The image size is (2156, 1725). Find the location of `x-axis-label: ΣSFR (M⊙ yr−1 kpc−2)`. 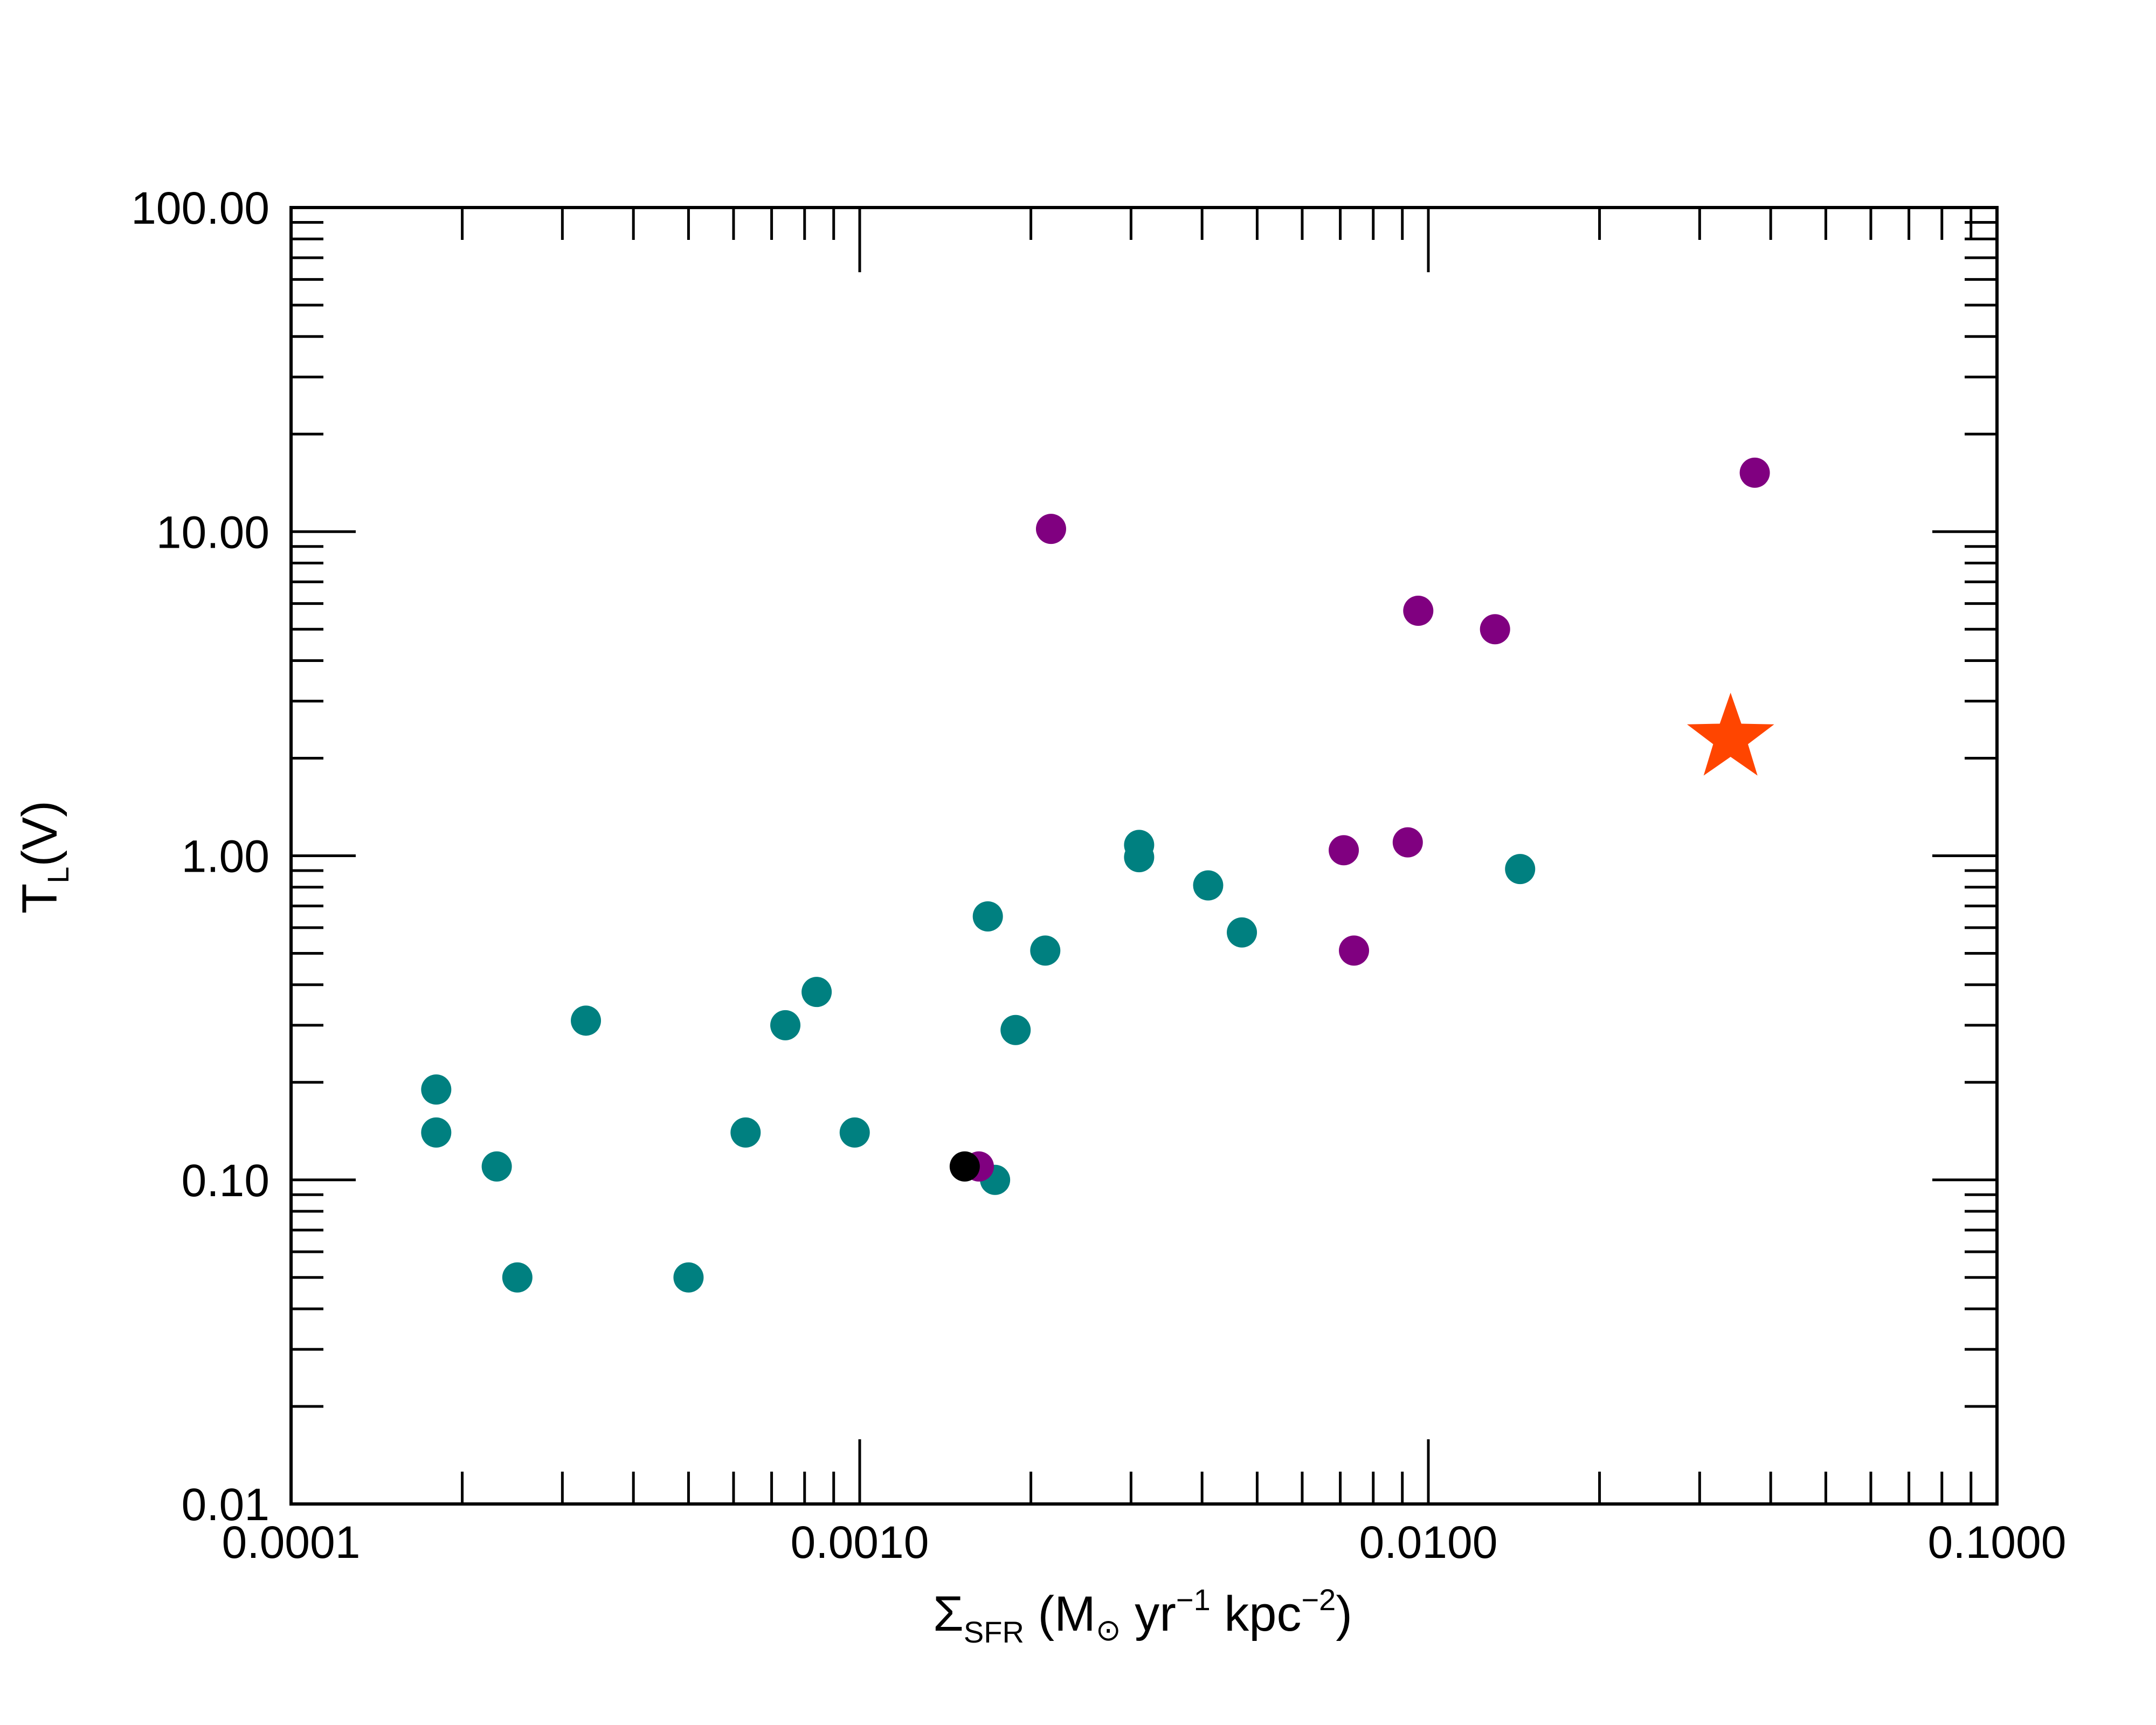

x-axis-label: ΣSFR (M⊙ yr−1 kpc−2) is located at coordinates (1142, 1616).